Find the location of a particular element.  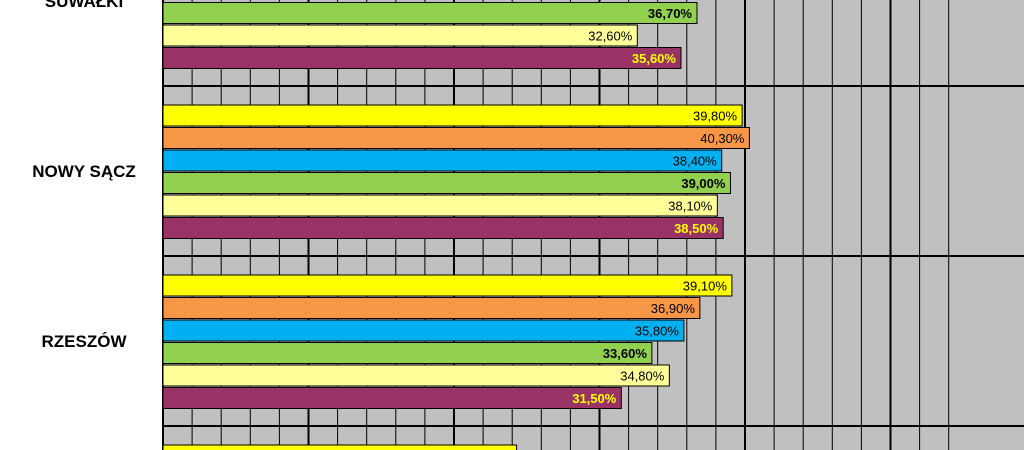

data-label: 36,70% is located at coordinates (670, 13).